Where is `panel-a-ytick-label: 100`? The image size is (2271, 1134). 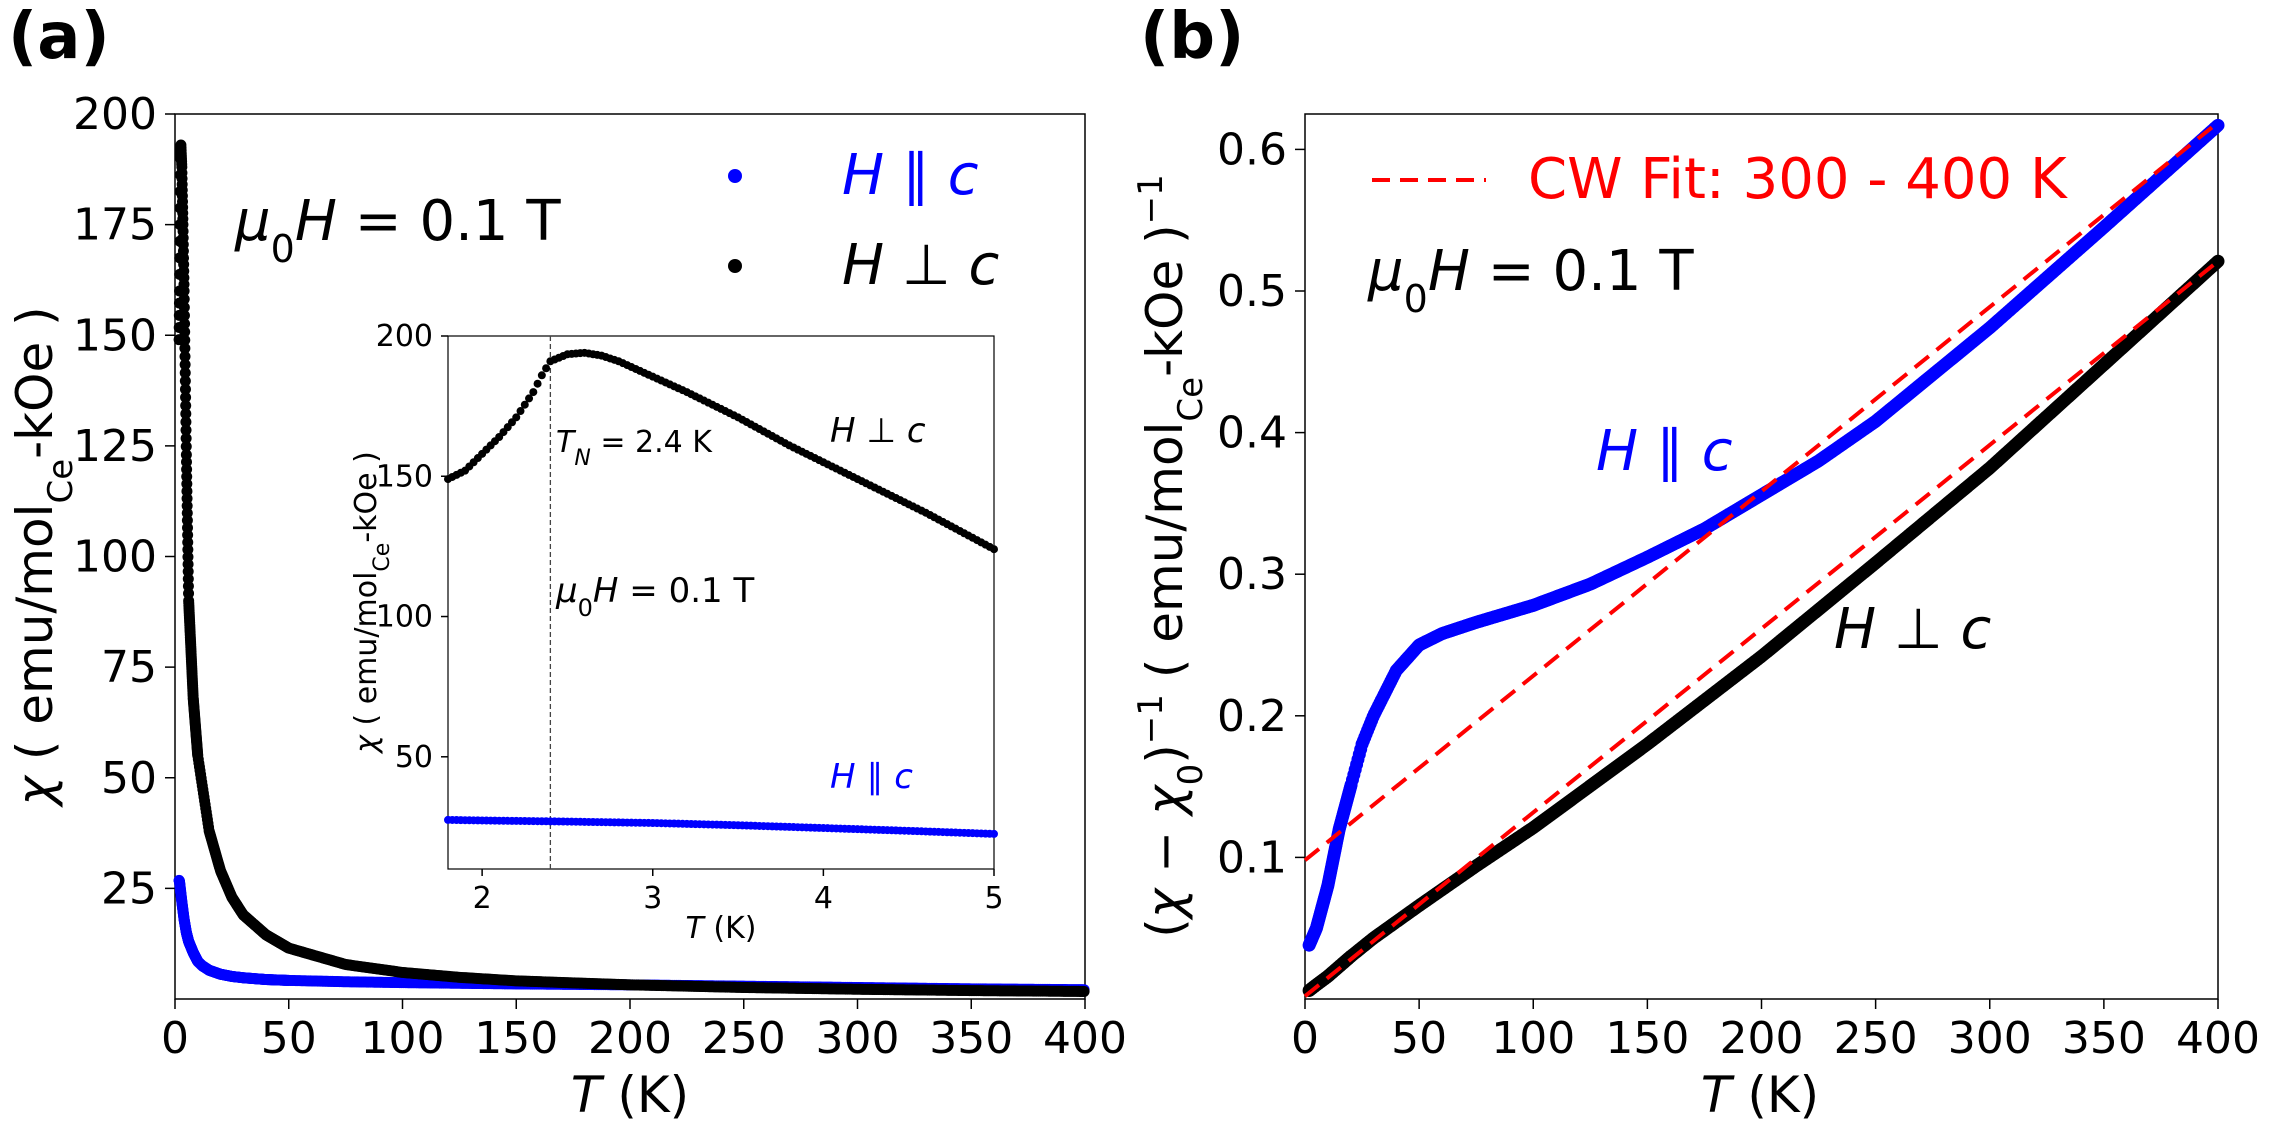 panel-a-ytick-label: 100 is located at coordinates (115, 557).